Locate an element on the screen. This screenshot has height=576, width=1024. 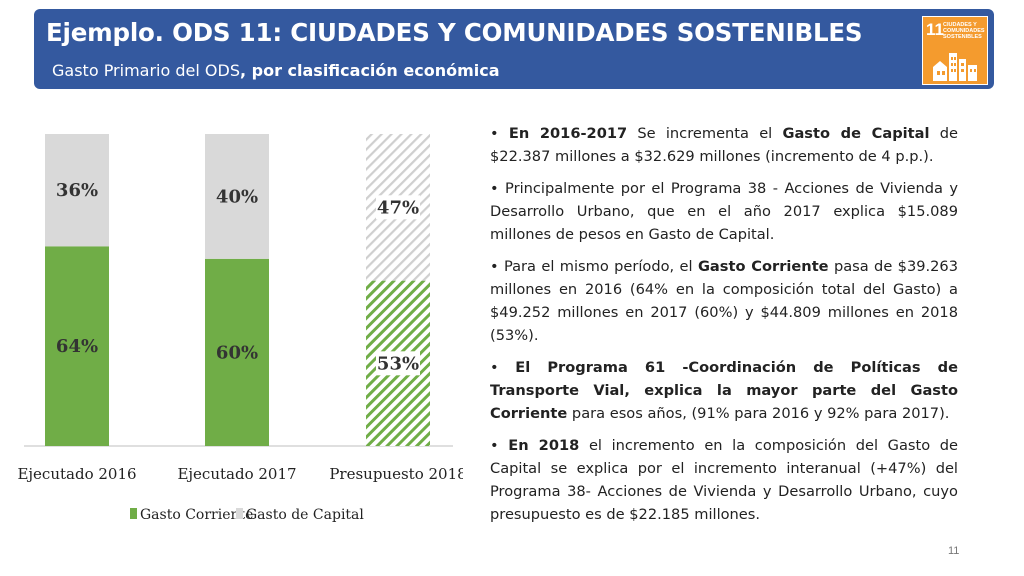
bullet-text: • Para el mismo período, el is located at coordinates (594, 266).